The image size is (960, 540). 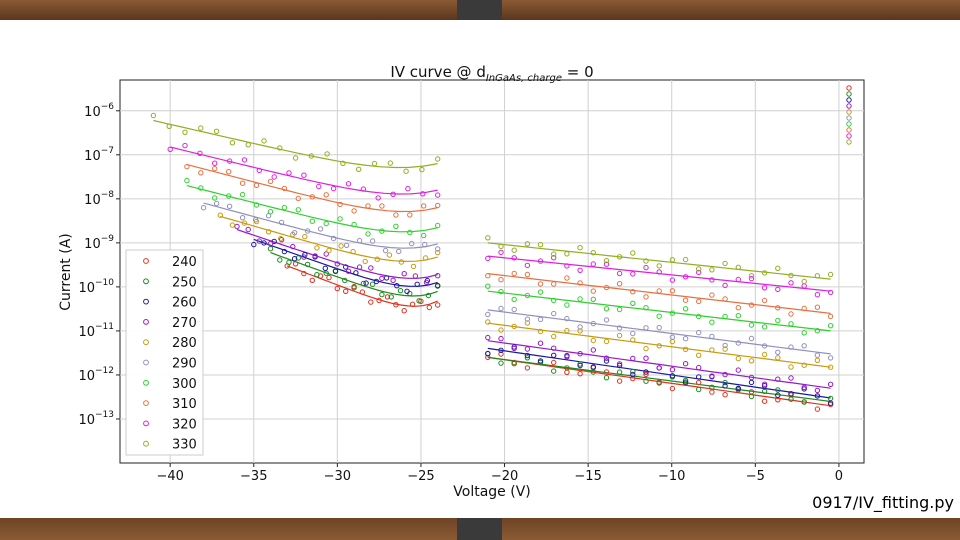 What do you see at coordinates (184, 384) in the screenshot?
I see `legend-label-300: 300` at bounding box center [184, 384].